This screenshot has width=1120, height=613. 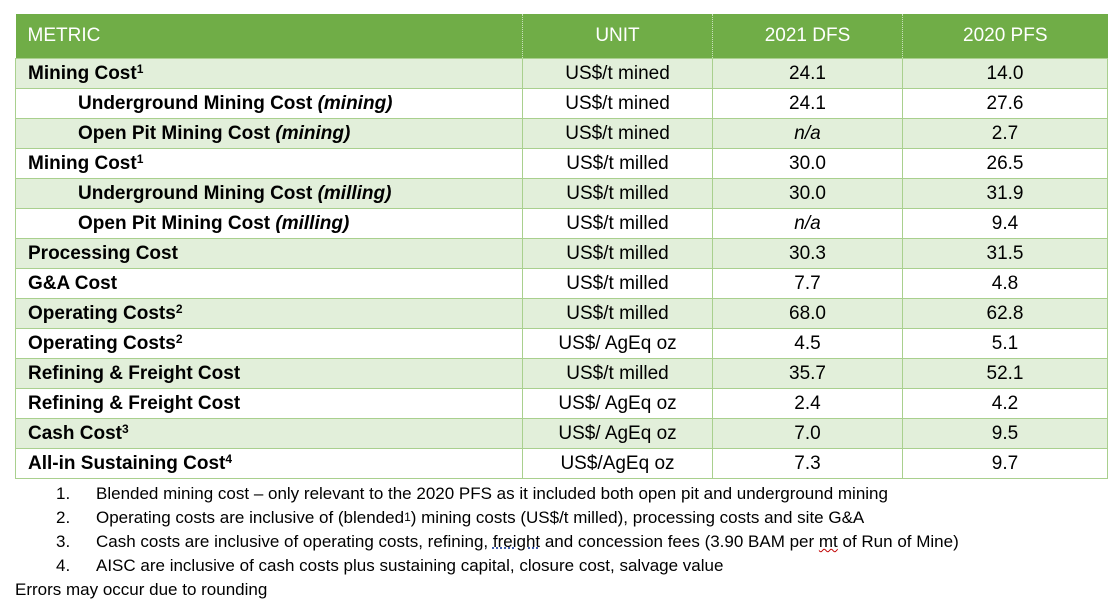 What do you see at coordinates (807, 36) in the screenshot?
I see `header-2021-dfs: 2021 DFS` at bounding box center [807, 36].